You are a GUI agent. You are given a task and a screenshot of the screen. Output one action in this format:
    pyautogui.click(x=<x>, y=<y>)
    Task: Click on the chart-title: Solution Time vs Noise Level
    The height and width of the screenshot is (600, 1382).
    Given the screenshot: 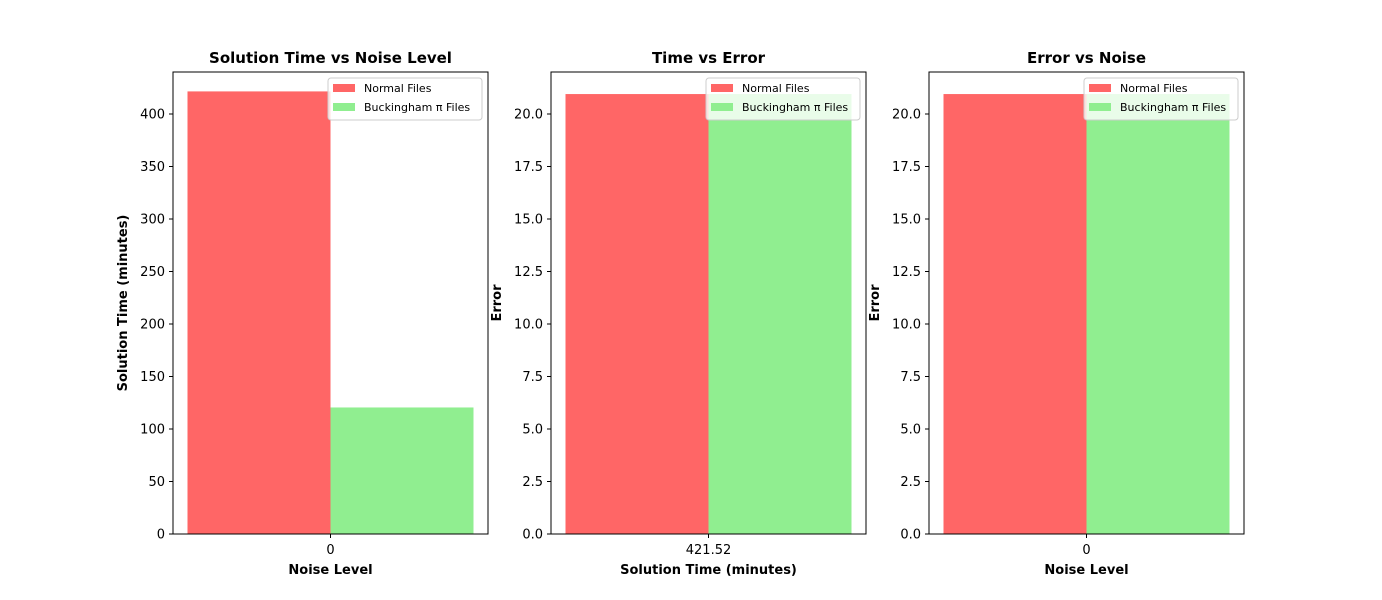 What is the action you would take?
    pyautogui.click(x=330, y=58)
    